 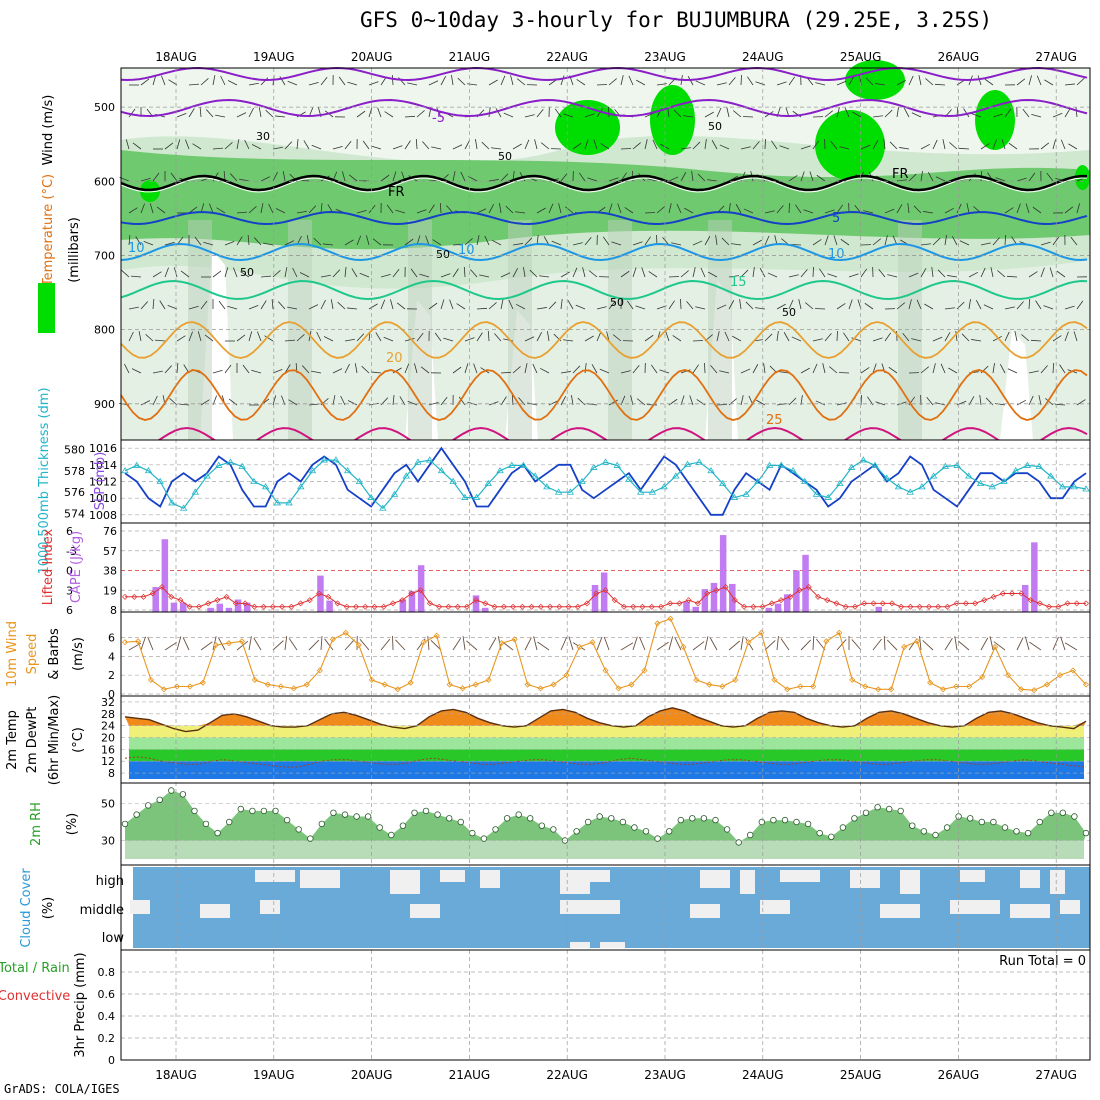 I want to click on wind-ylabel: & Barbs, so click(x=54, y=654).